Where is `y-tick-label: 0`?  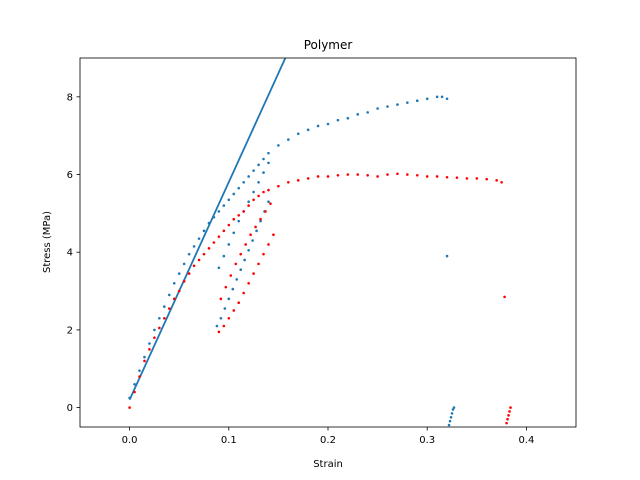
y-tick-label: 0 is located at coordinates (70, 408).